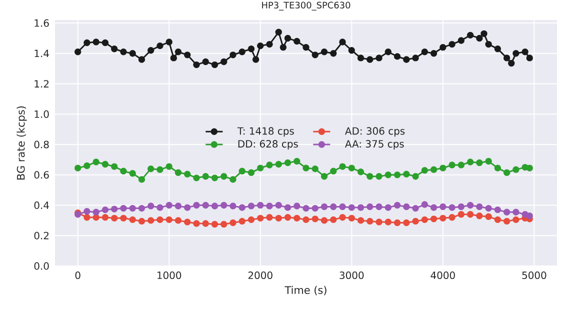 The image size is (563, 314). I want to click on x-tick-label: 2000, so click(260, 276).